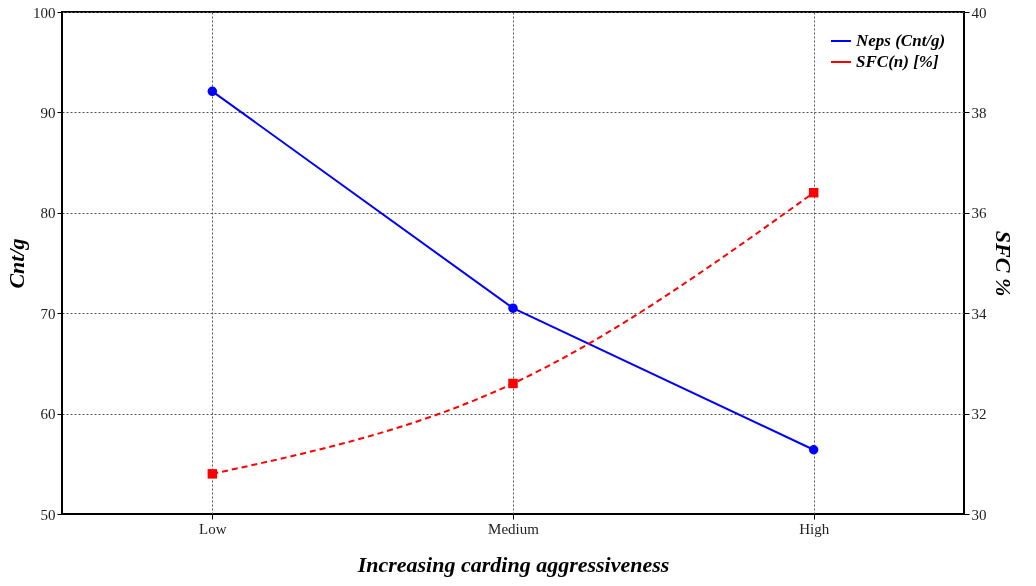  Describe the element at coordinates (48, 213) in the screenshot. I see `y-tick-label: 80` at that location.